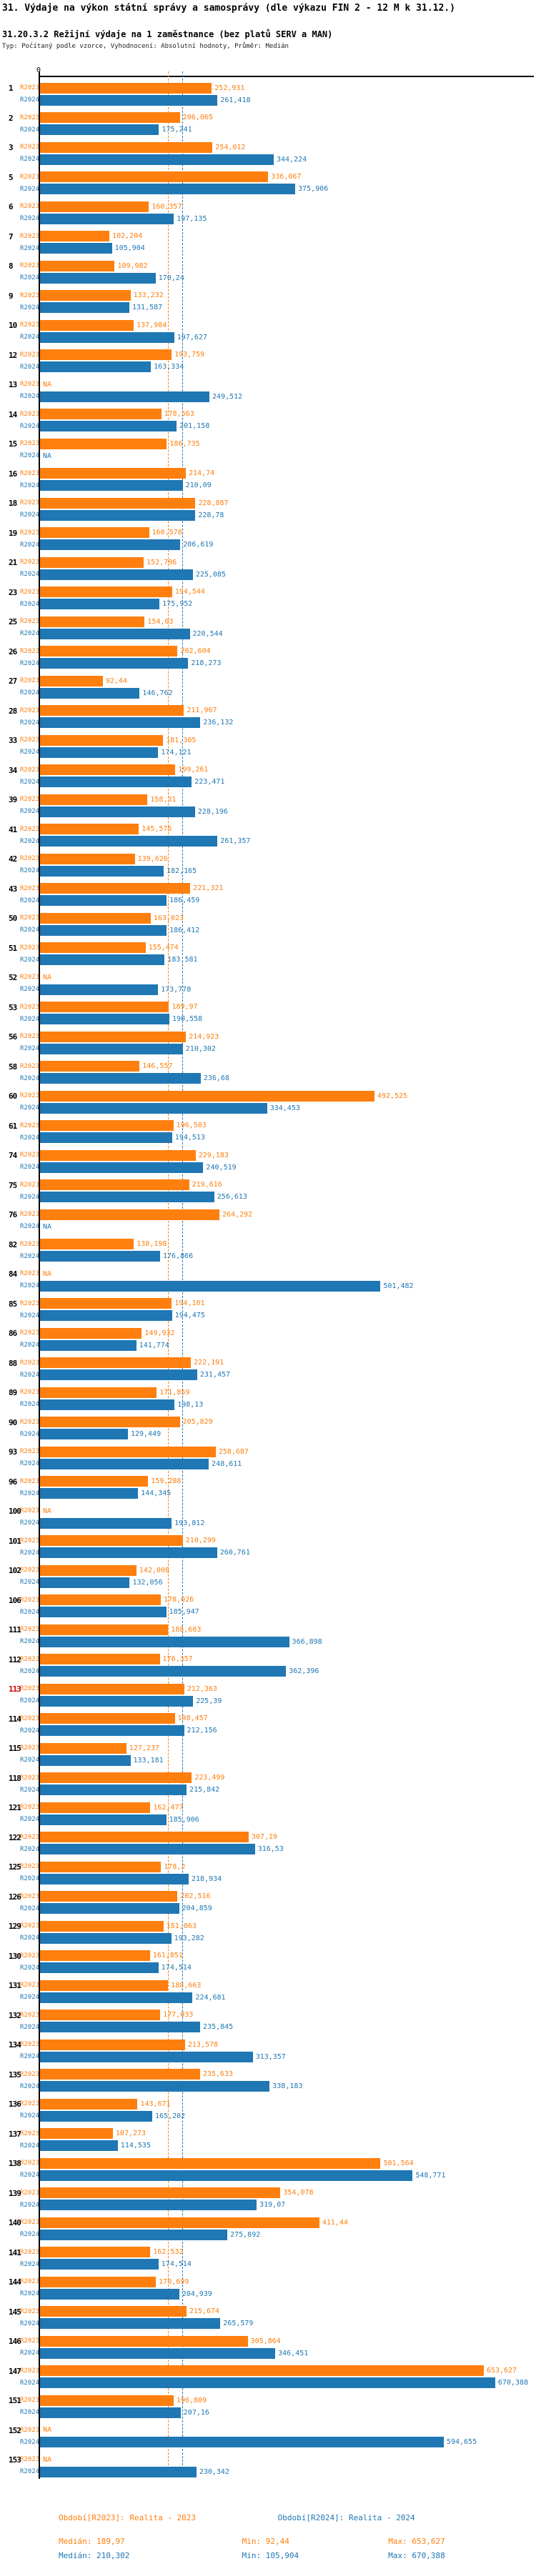 The image size is (536, 2576). What do you see at coordinates (211, 515) in the screenshot?
I see `value-label-r2024: 228,78` at bounding box center [211, 515].